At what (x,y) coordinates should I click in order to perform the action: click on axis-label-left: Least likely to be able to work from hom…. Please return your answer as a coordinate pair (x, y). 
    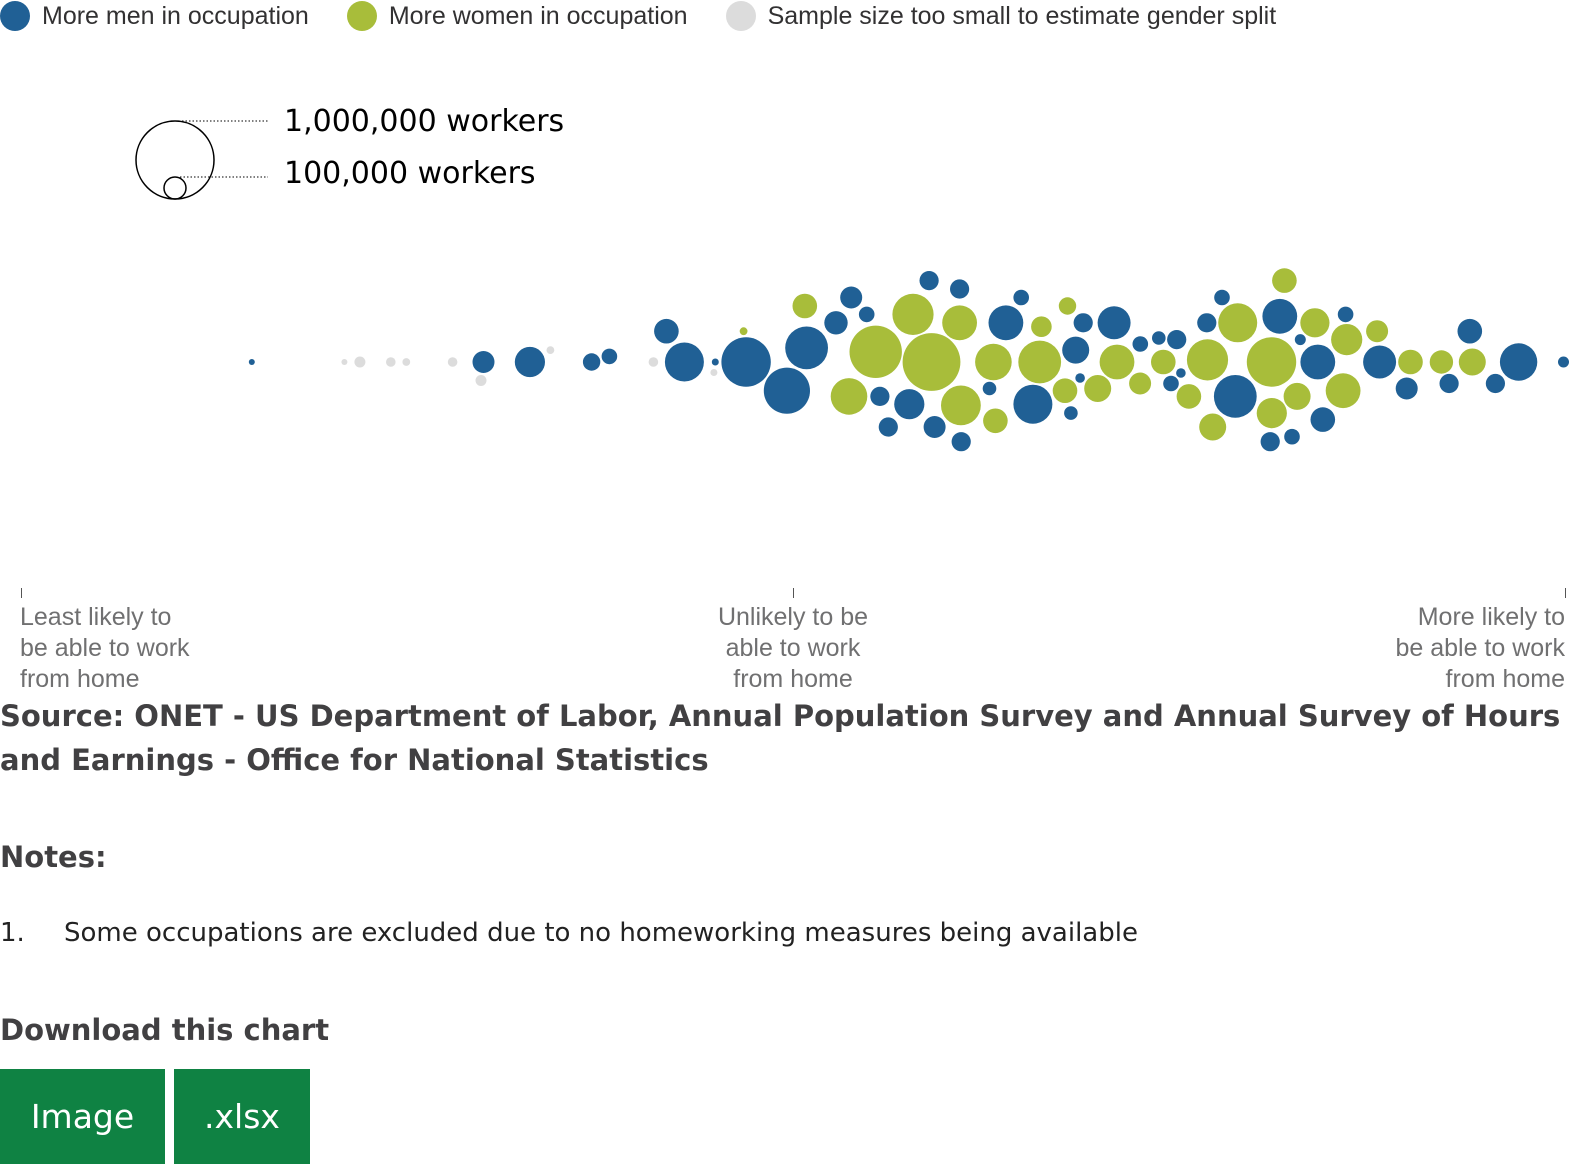
    Looking at the image, I should click on (105, 648).